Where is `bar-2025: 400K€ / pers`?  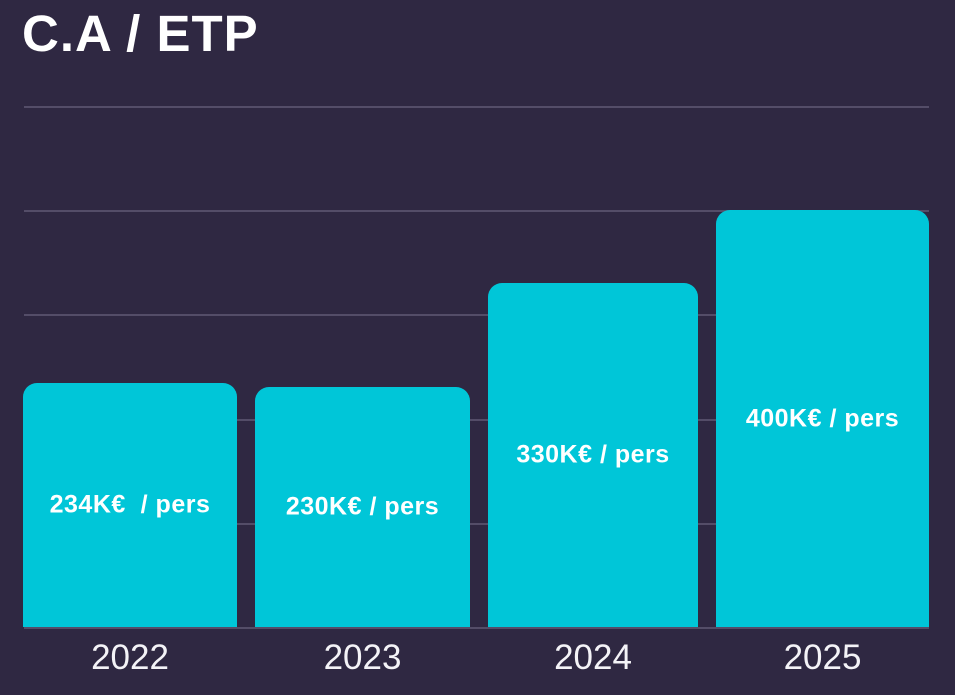
bar-2025: 400K€ / pers is located at coordinates (822, 418).